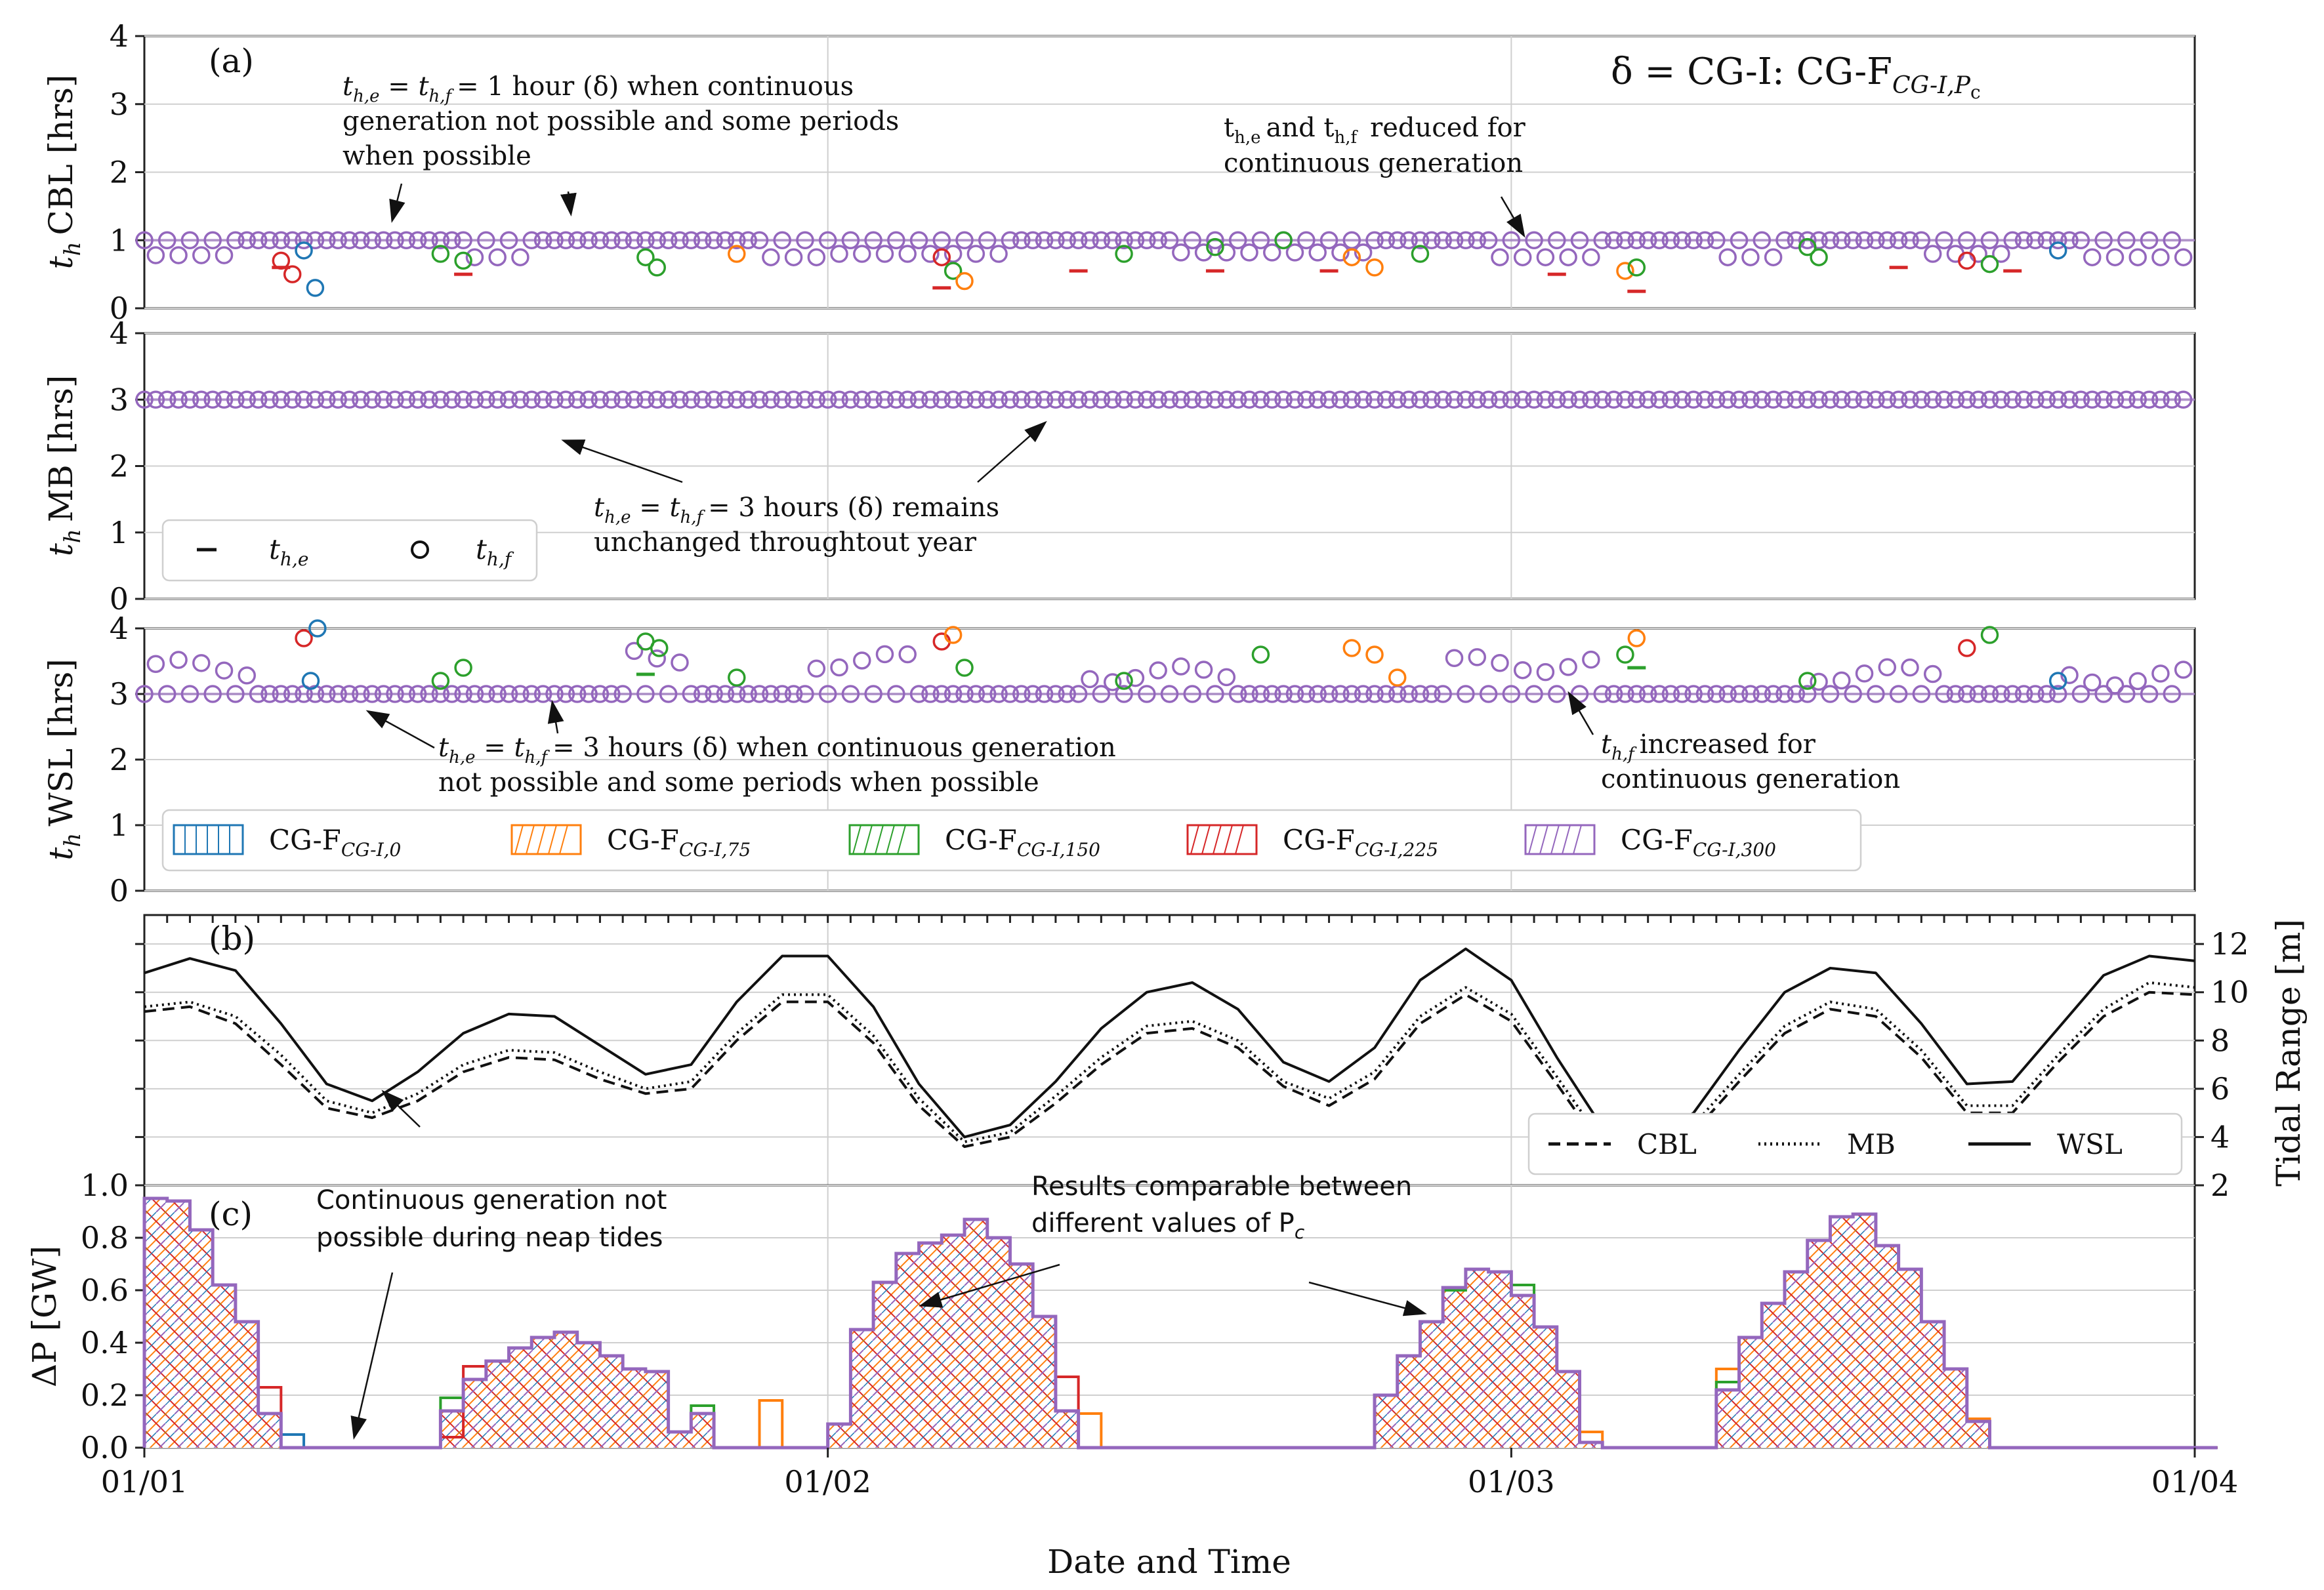 The height and width of the screenshot is (1590, 2324). I want to click on cg-legend-label-main: CG-F, so click(1657, 840).